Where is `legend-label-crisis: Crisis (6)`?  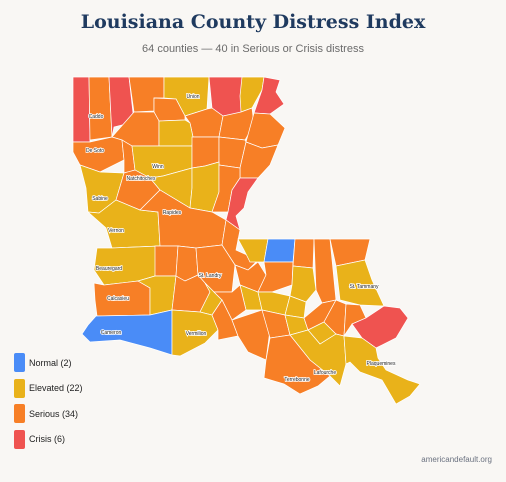 legend-label-crisis: Crisis (6) is located at coordinates (47, 439).